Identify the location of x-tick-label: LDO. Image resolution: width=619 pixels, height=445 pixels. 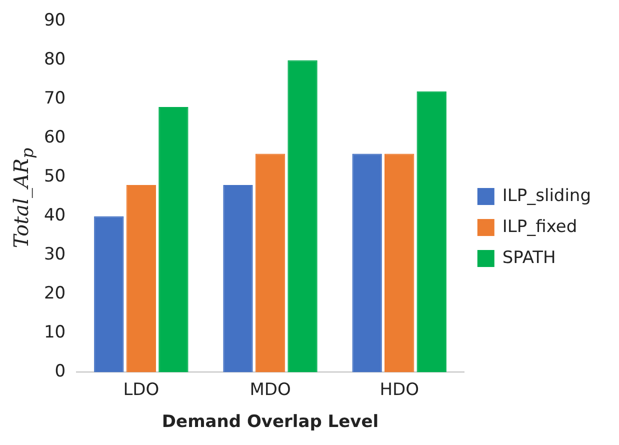
(141, 390).